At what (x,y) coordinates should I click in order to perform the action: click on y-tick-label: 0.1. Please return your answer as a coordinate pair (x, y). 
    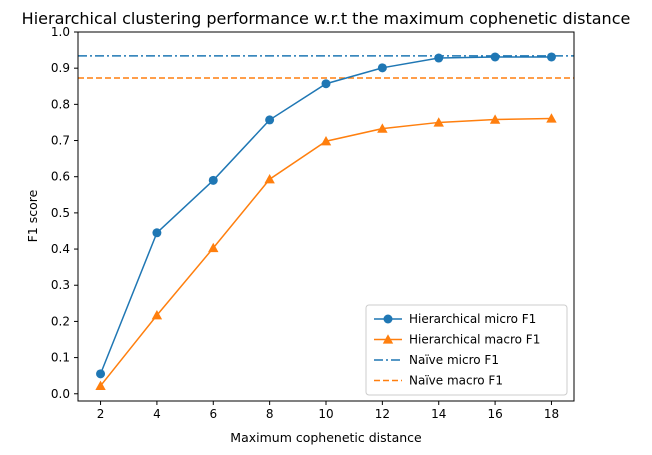
    Looking at the image, I should click on (60, 358).